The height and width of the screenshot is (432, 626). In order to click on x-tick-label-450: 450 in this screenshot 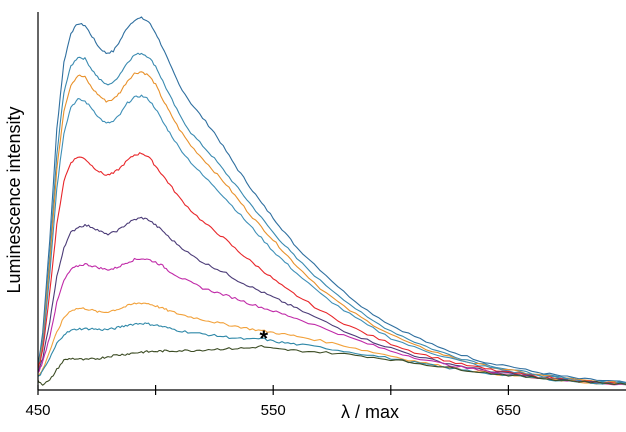, I will do `click(37, 410)`.